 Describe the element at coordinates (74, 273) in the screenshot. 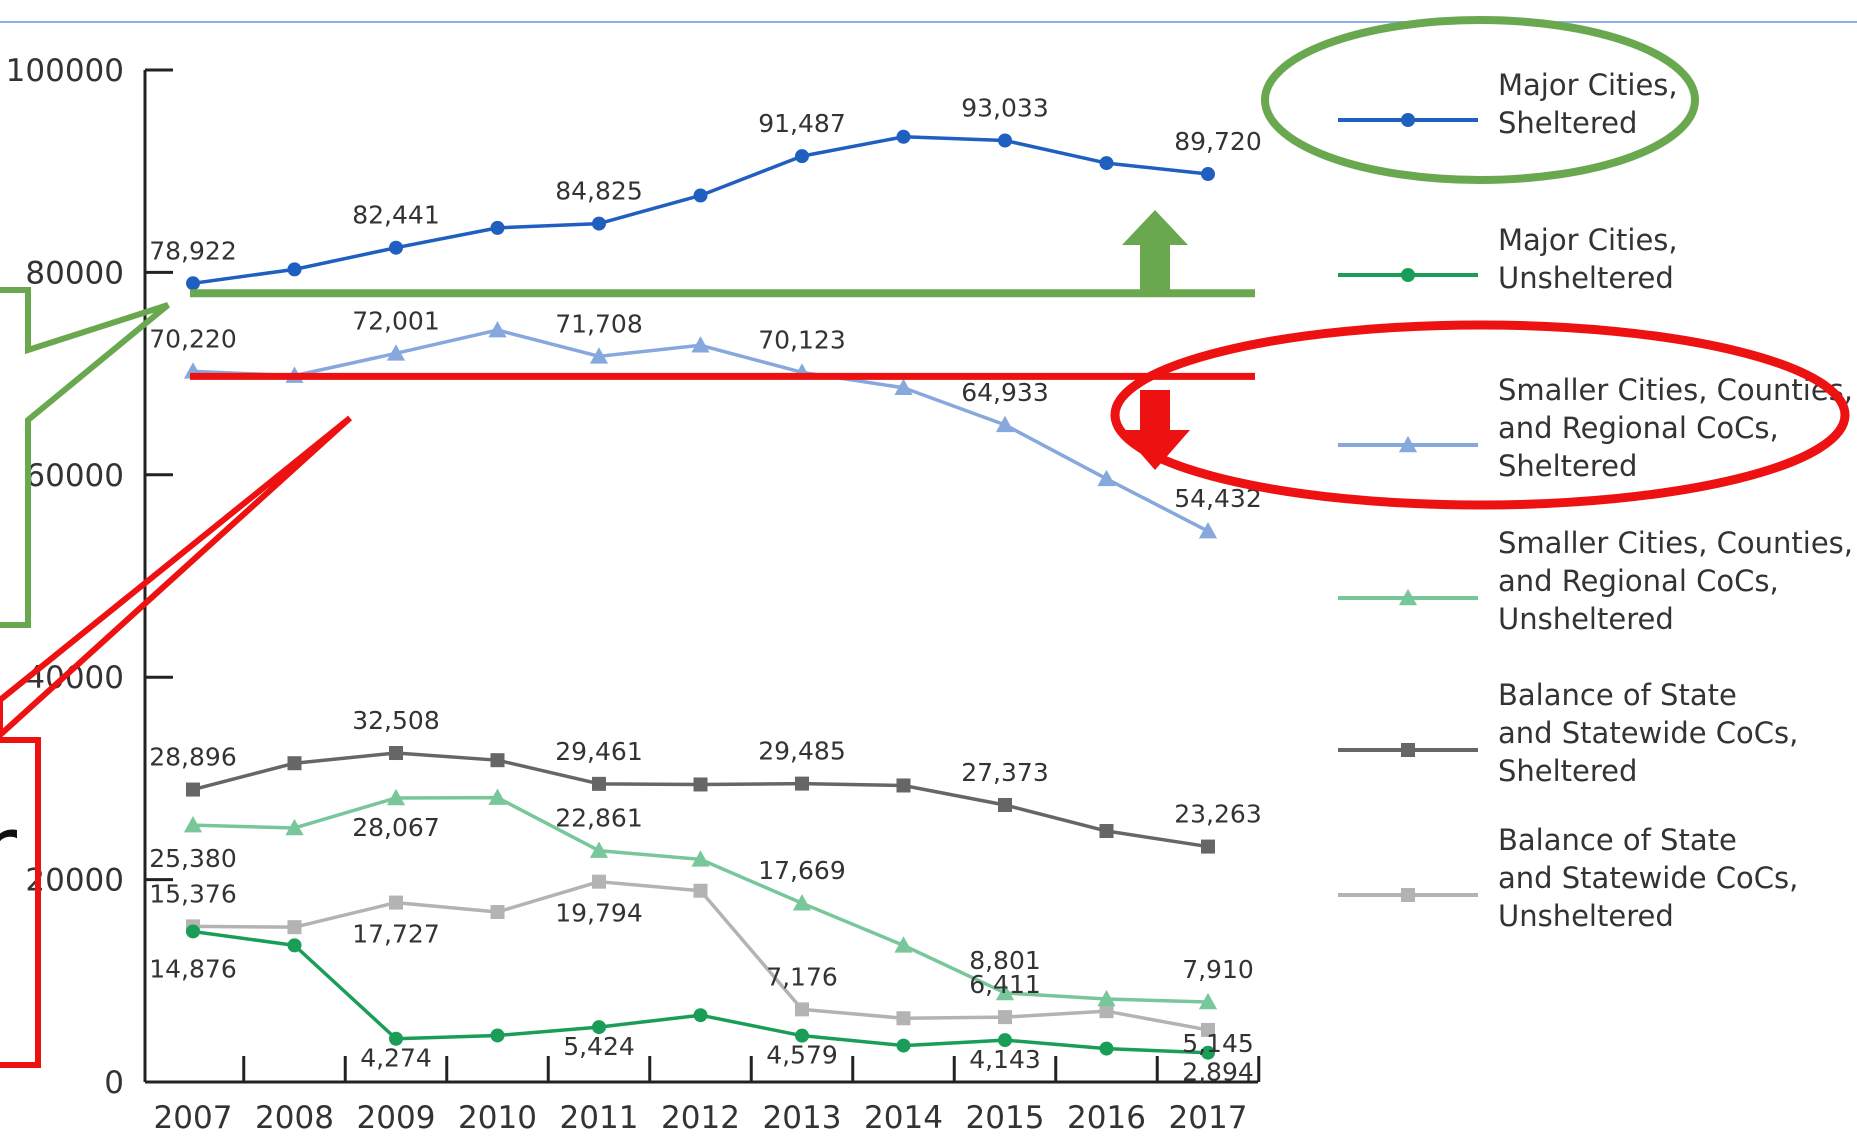

I see `y-tick-label: 80000` at that location.